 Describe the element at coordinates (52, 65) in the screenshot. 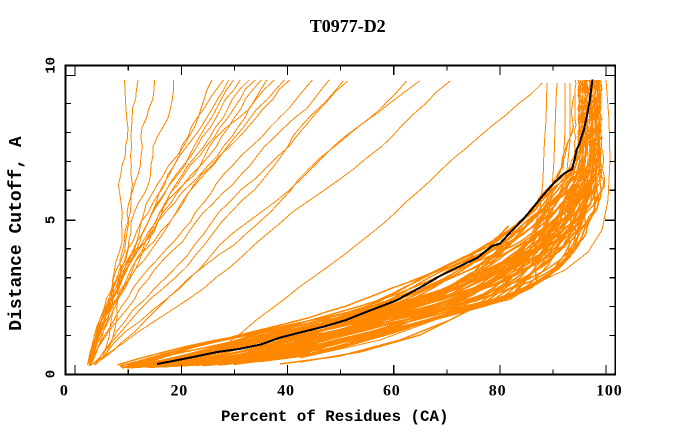

I see `svg-text: 10` at that location.